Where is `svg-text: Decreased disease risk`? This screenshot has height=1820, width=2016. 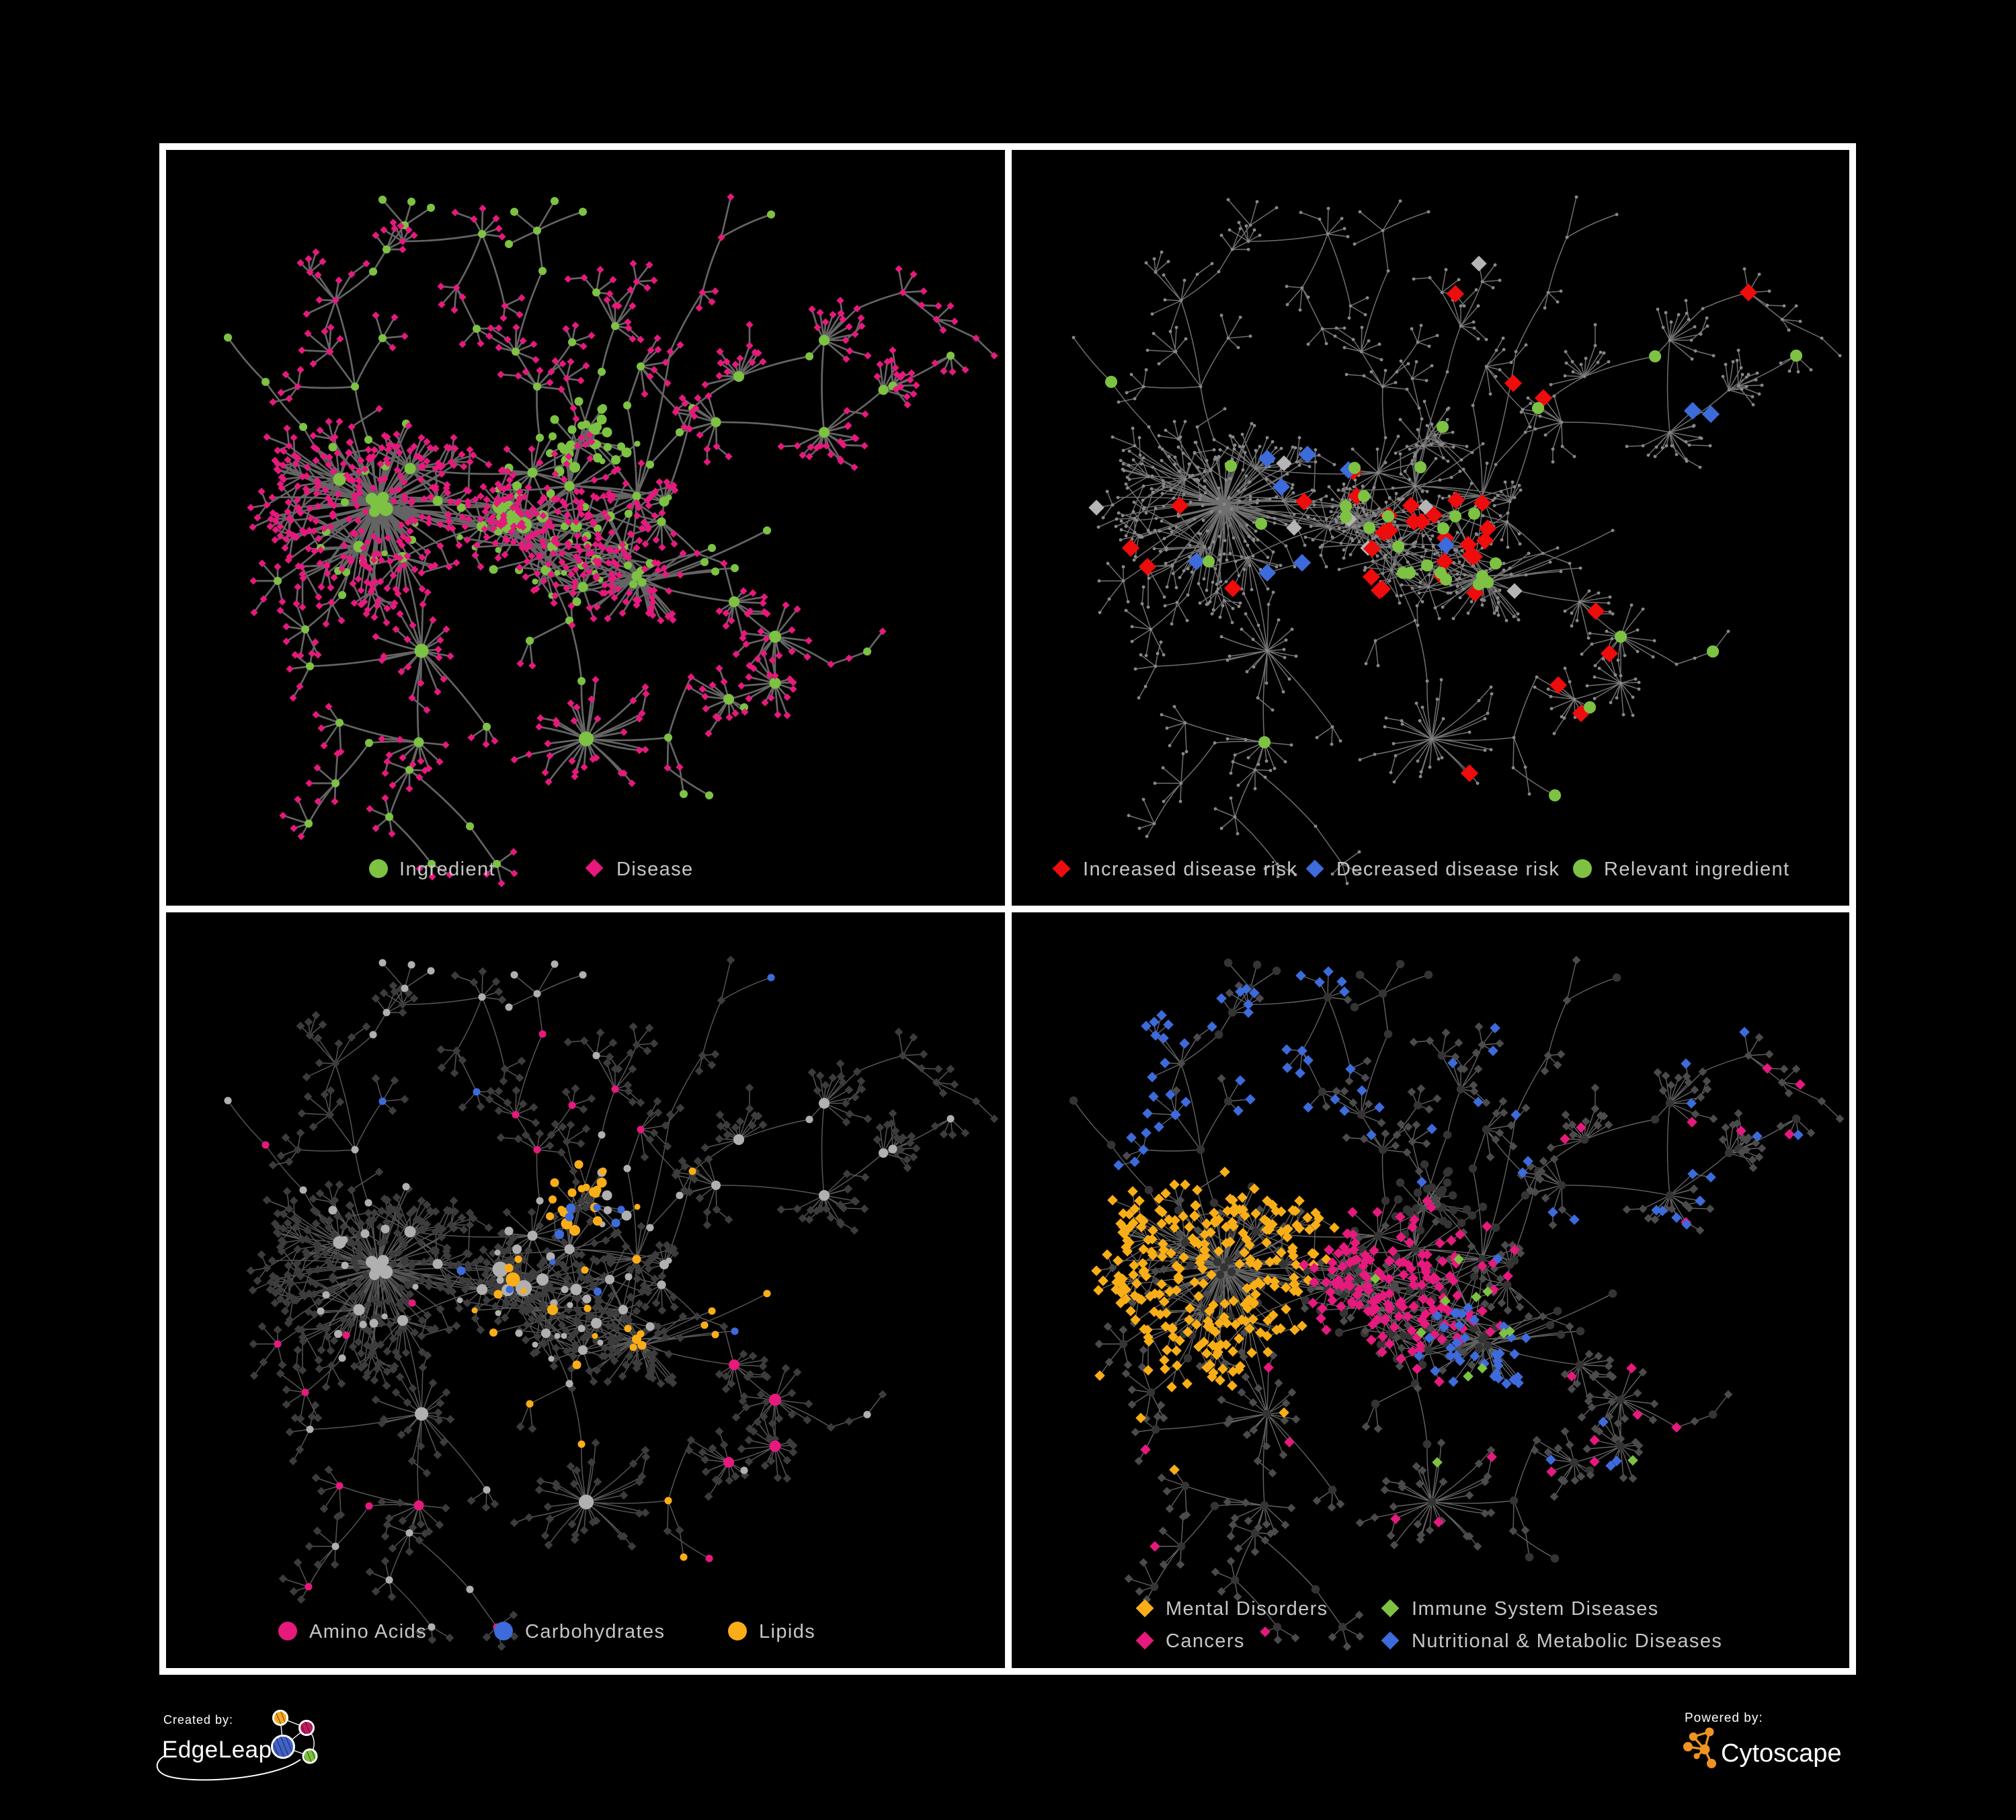 svg-text: Decreased disease risk is located at coordinates (1448, 869).